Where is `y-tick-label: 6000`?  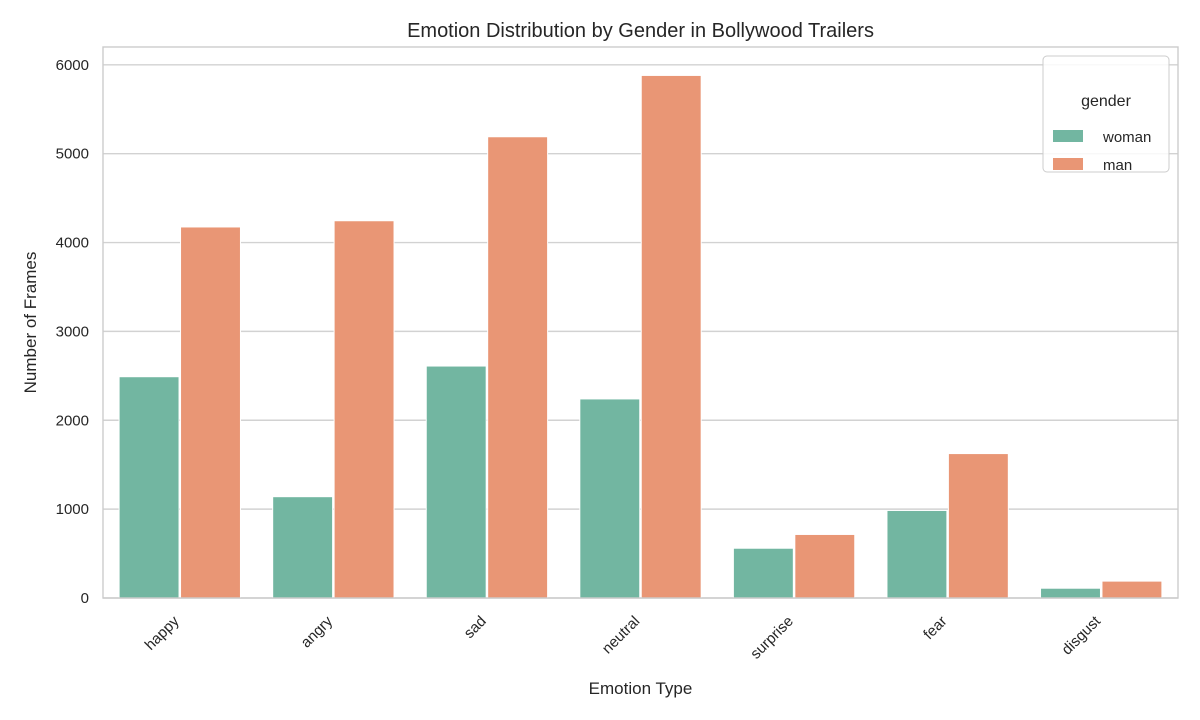 y-tick-label: 6000 is located at coordinates (72, 65).